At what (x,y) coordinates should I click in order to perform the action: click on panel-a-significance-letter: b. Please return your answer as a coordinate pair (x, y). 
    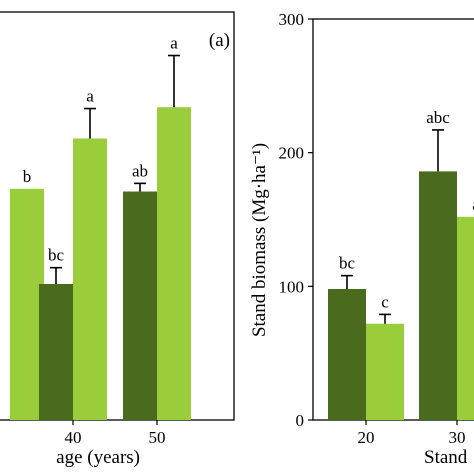
    Looking at the image, I should click on (27, 176).